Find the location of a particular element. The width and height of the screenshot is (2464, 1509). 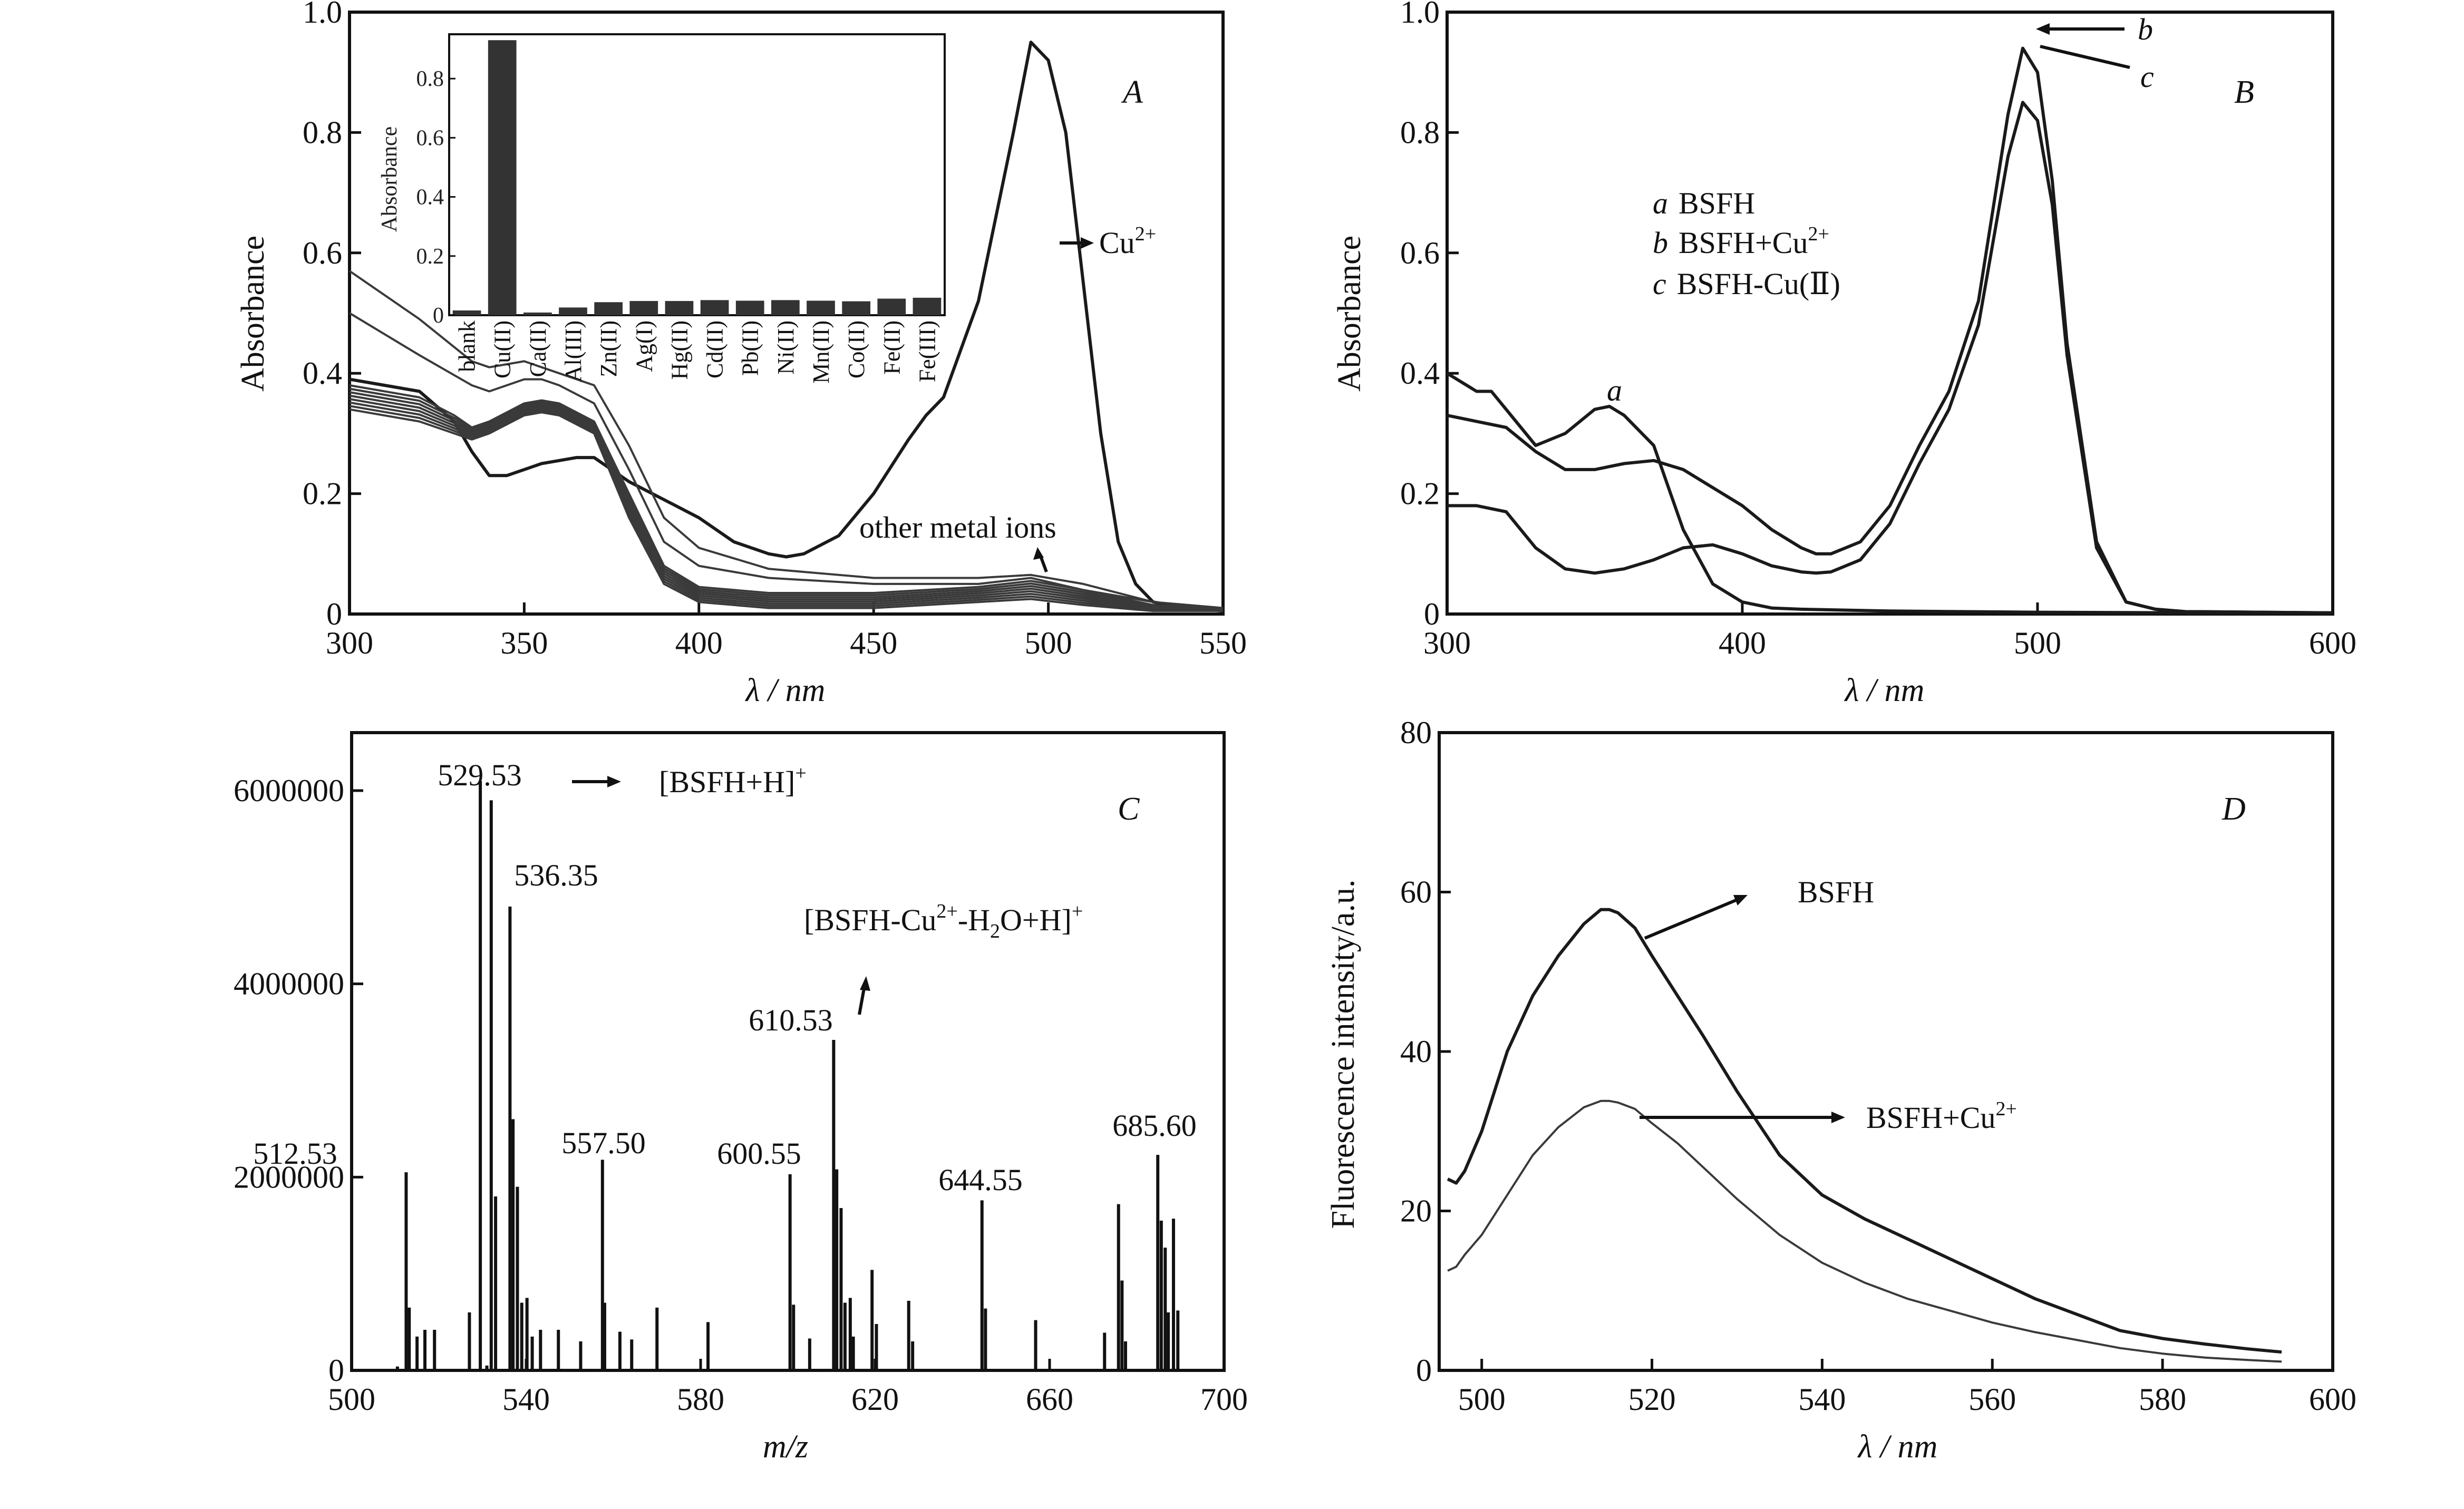

peak-label: 536.35 is located at coordinates (556, 875).